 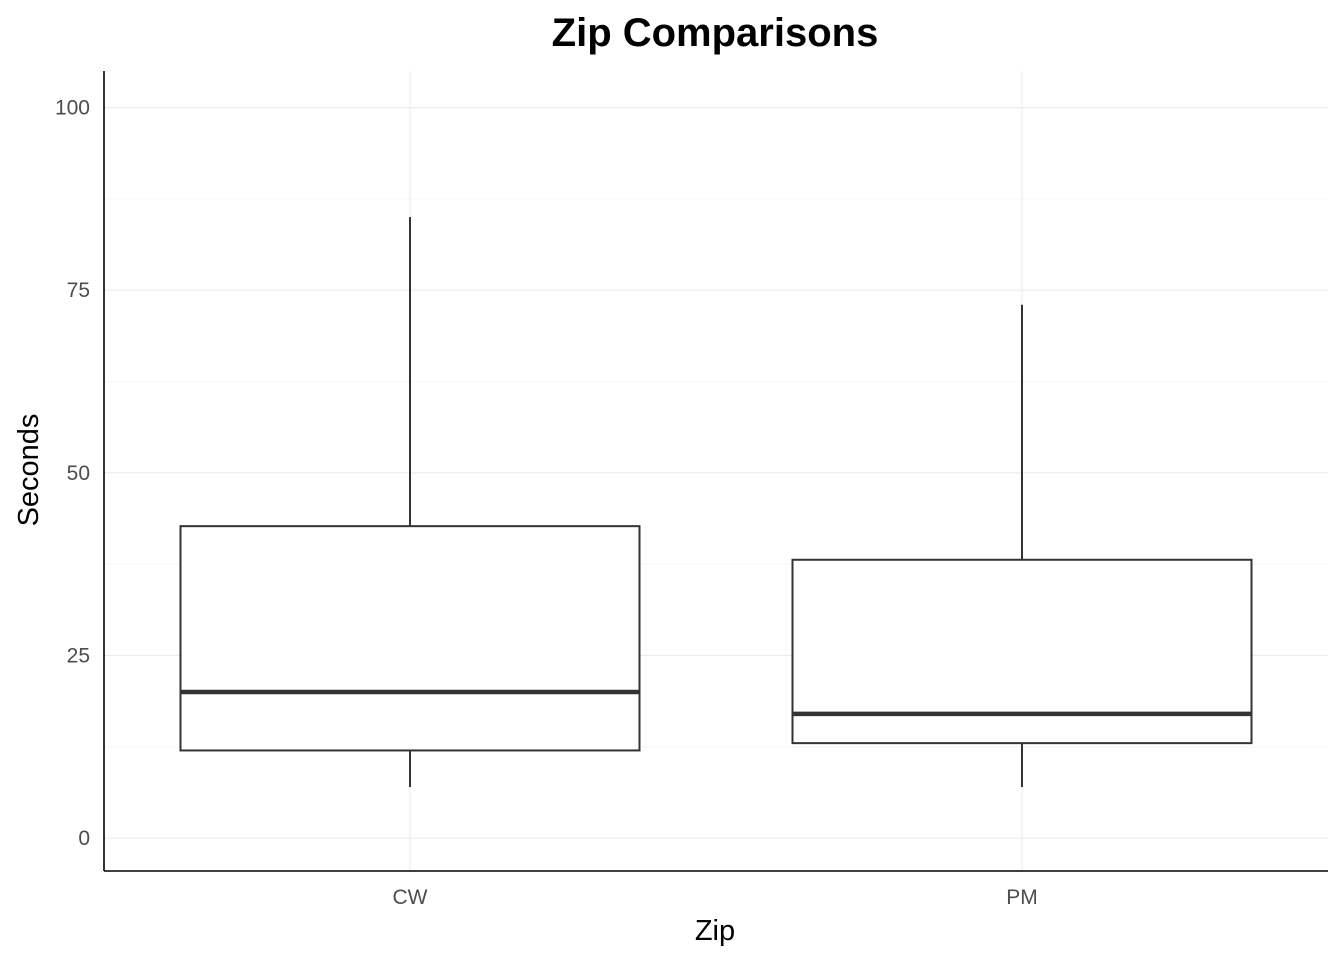 I want to click on y-axis-ticks: 0 25 50 75 100, so click(x=72, y=474).